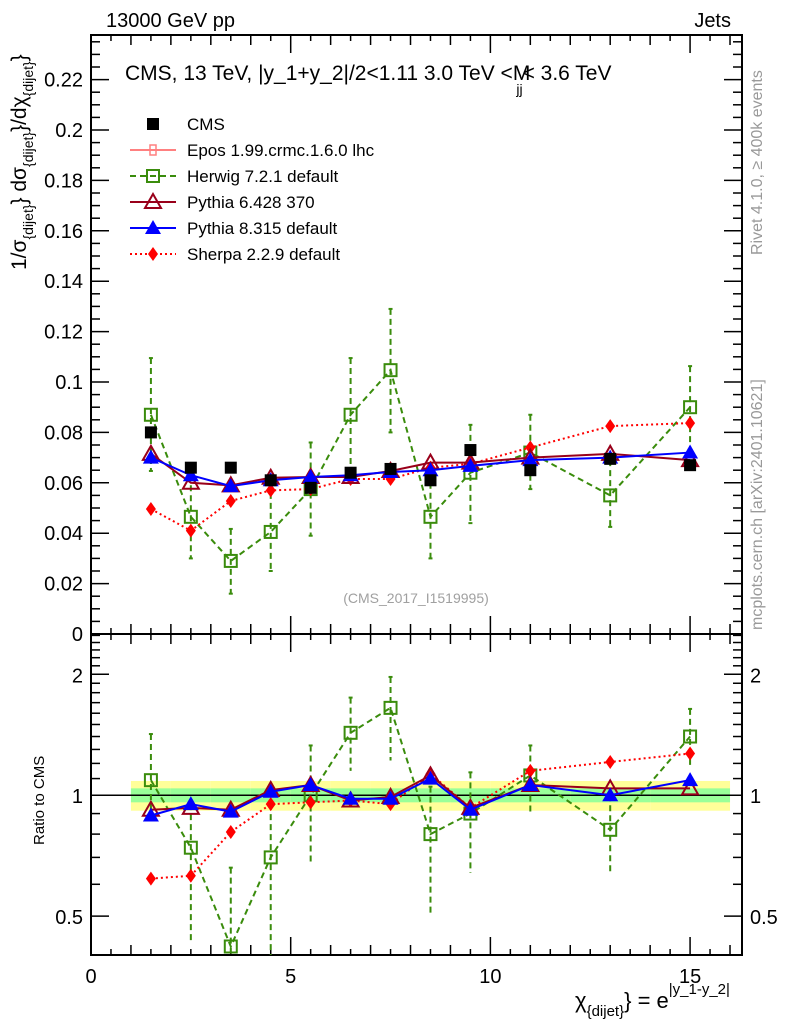 This screenshot has width=786, height=1024. I want to click on legend-label: Epos 1.99.crmc.1.6.0 lhc, so click(281, 150).